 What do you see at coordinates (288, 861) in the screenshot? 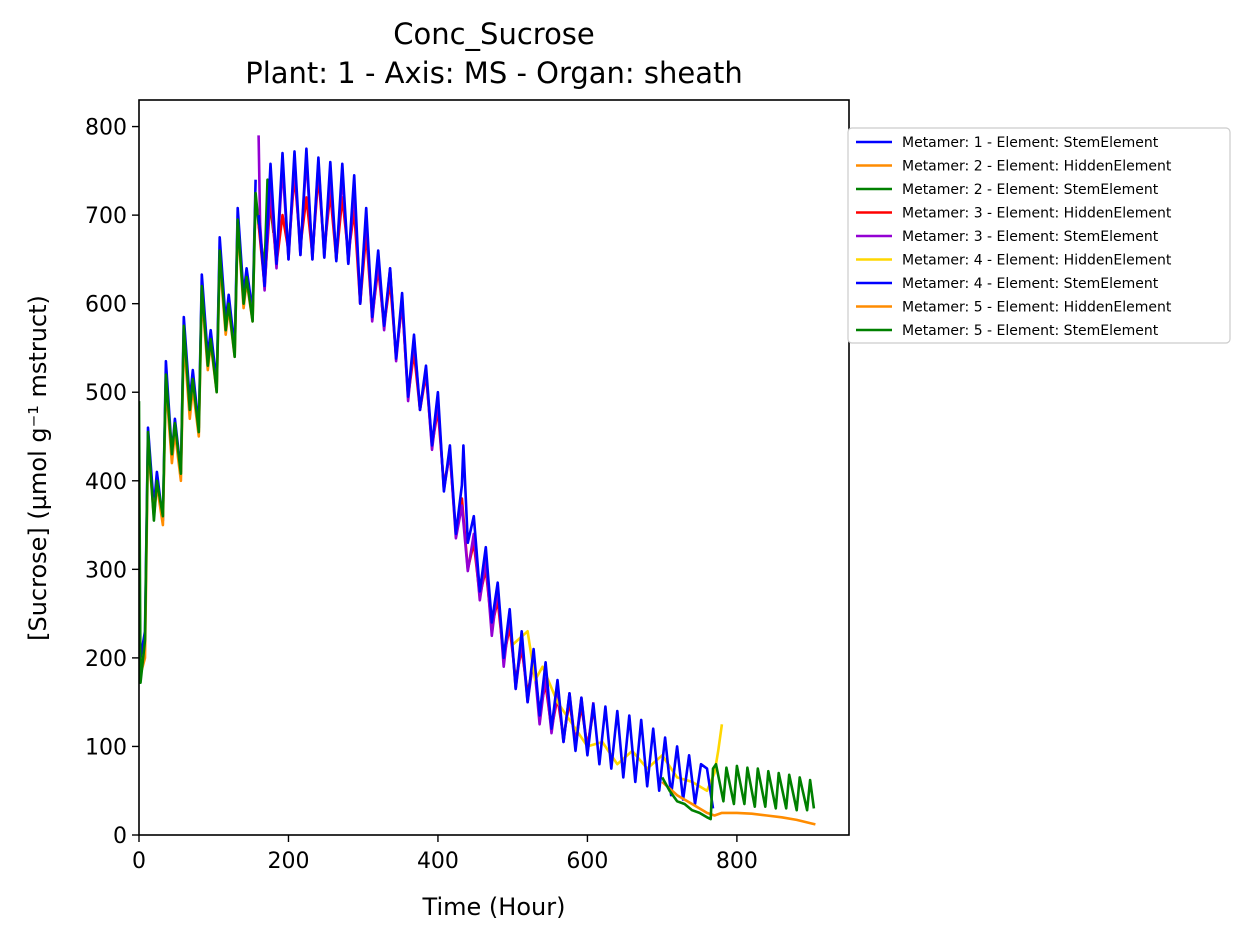
I see `x-tick-label: 200` at bounding box center [288, 861].